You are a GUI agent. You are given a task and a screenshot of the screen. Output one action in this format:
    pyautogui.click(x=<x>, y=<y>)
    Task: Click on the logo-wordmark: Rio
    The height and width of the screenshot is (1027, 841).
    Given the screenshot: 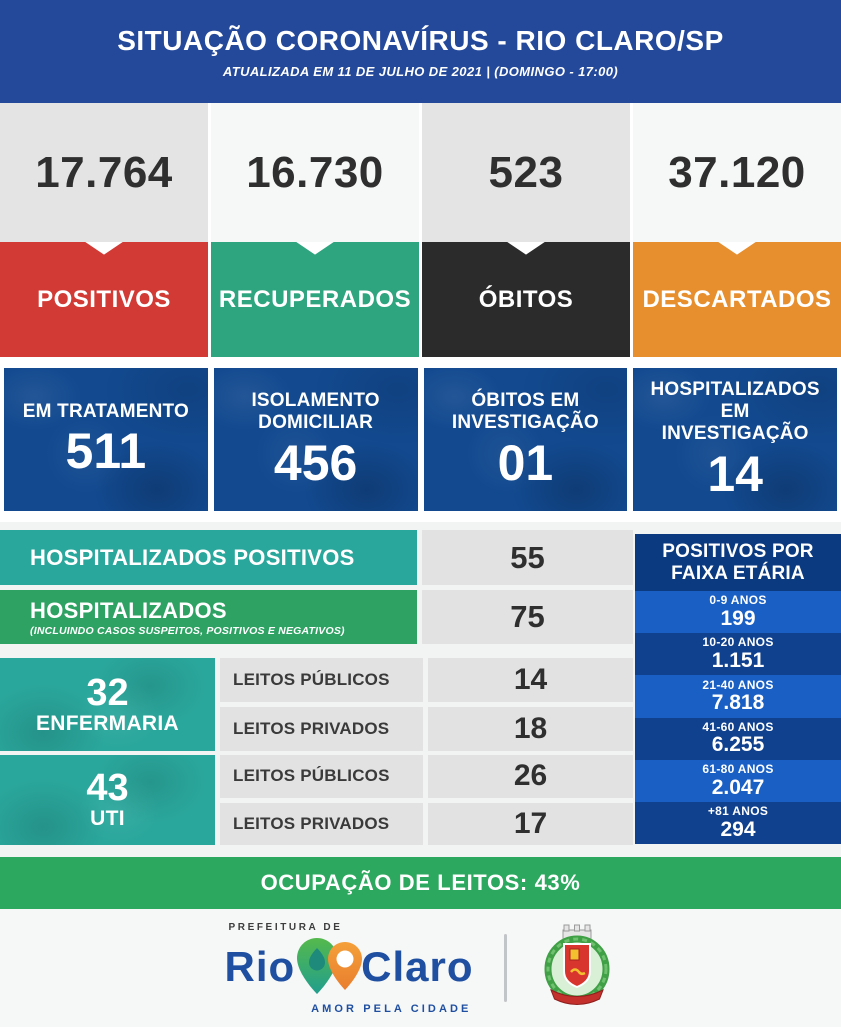 What is the action you would take?
    pyautogui.click(x=348, y=967)
    